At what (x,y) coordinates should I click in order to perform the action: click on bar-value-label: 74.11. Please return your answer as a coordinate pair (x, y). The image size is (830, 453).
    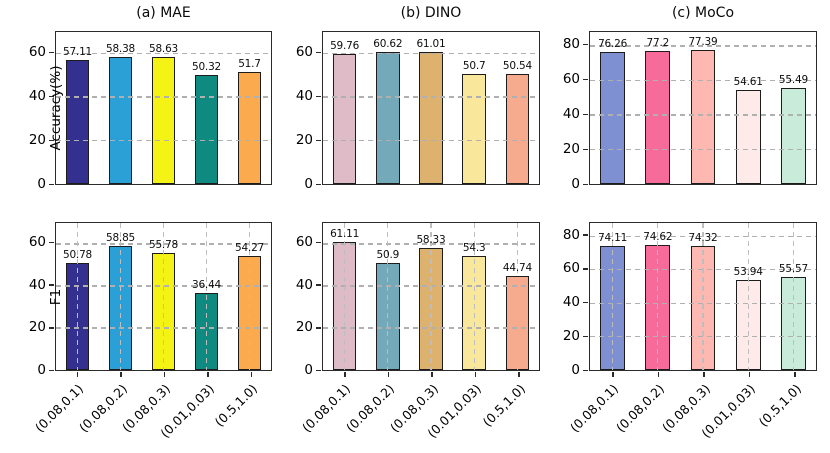
    Looking at the image, I should click on (613, 238).